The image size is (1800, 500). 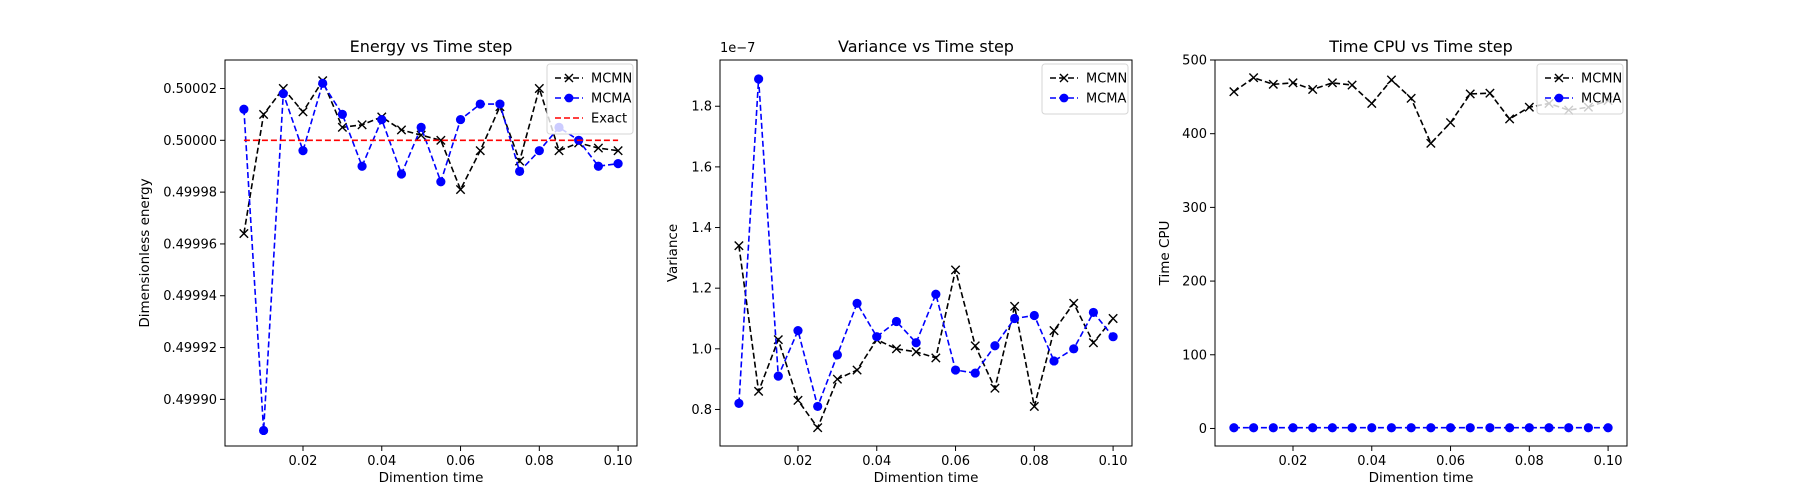 I want to click on y-tick-label: 1.4, so click(x=701, y=228).